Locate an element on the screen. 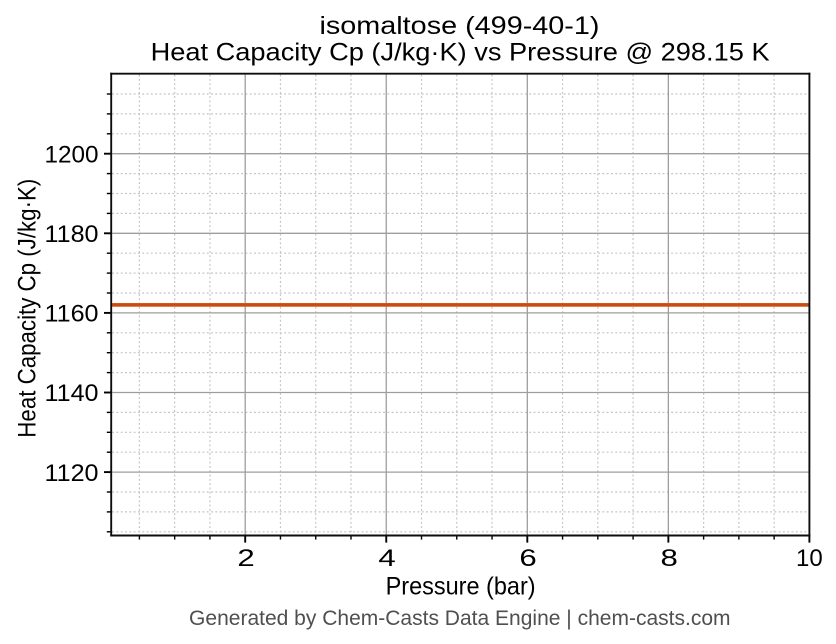 The width and height of the screenshot is (836, 644). svg-text: Pressure (bar) is located at coordinates (461, 587).